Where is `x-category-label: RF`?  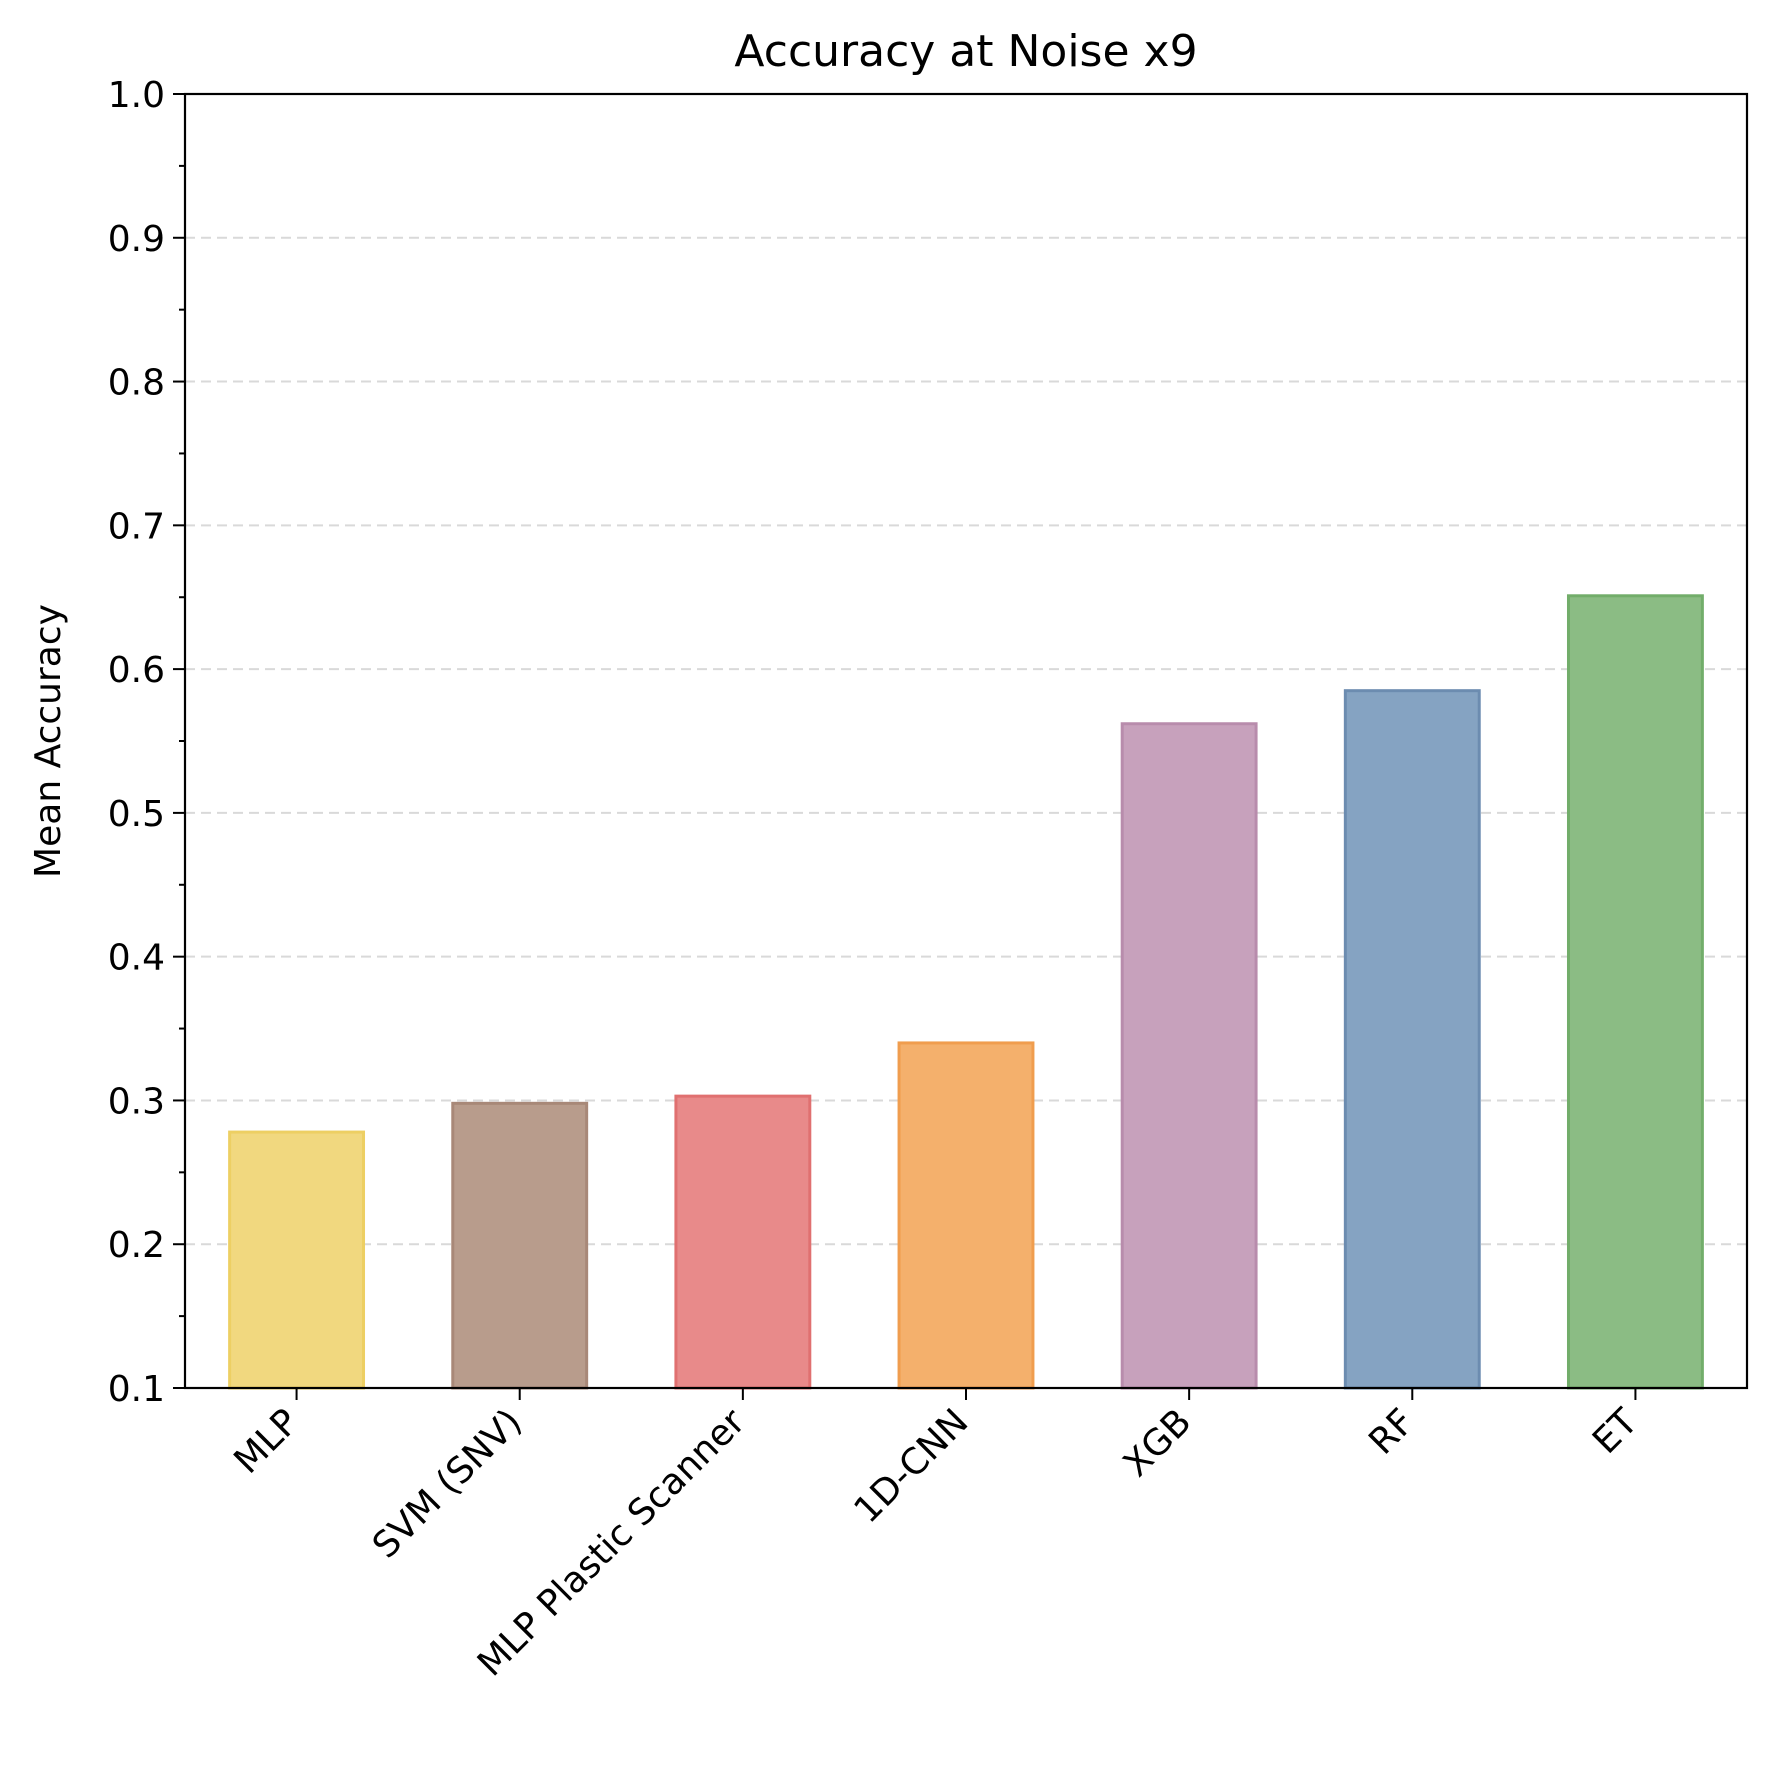 x-category-label: RF is located at coordinates (1391, 1431).